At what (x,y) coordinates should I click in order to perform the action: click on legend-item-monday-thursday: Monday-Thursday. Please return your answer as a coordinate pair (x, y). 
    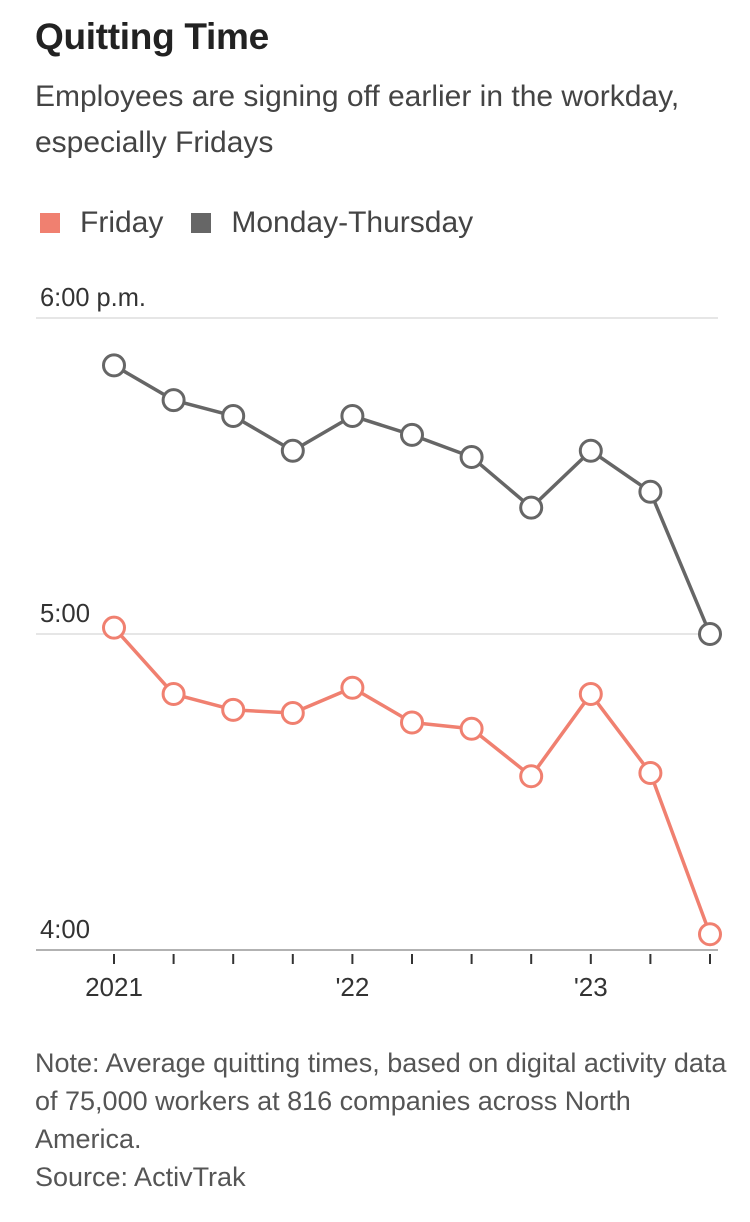
    Looking at the image, I should click on (332, 223).